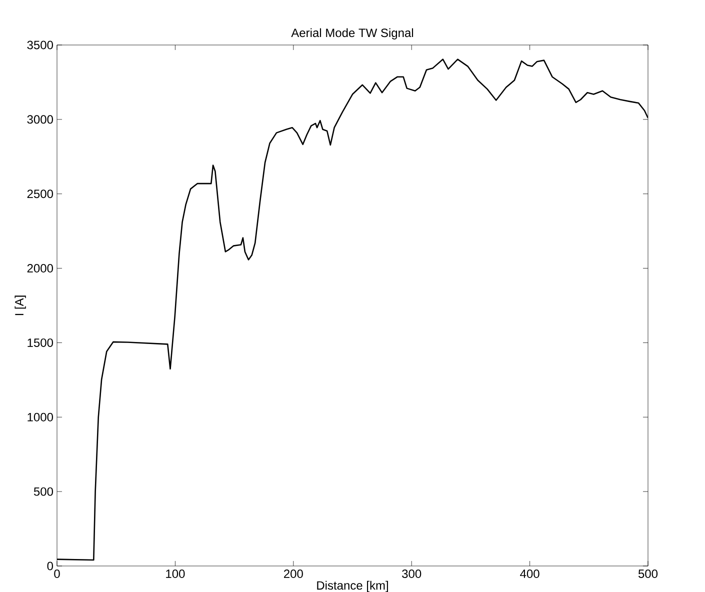 The image size is (705, 592). Describe the element at coordinates (352, 34) in the screenshot. I see `chart-title: Aerial Mode TW Signal` at that location.